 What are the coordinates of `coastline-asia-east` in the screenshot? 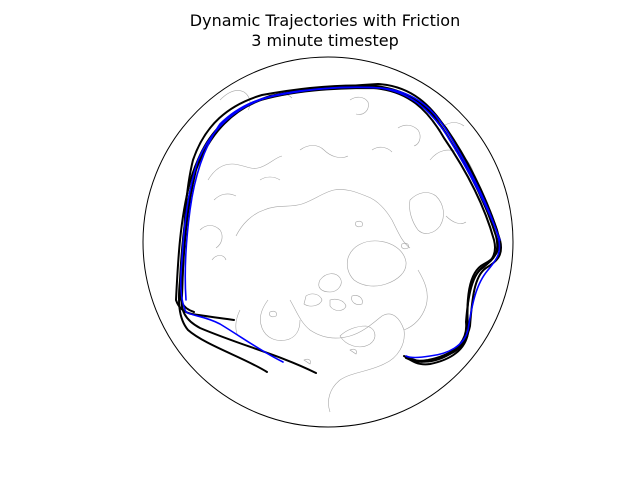 It's located at (278, 173).